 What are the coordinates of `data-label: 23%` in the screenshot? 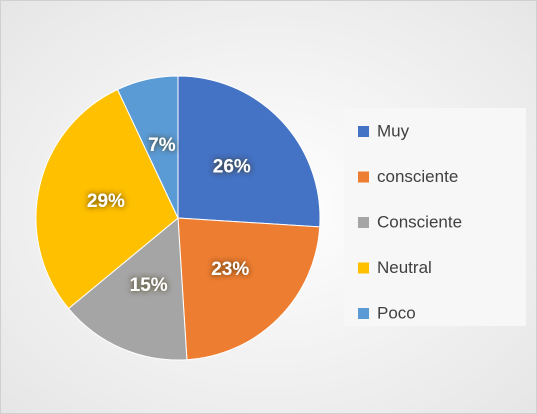 It's located at (230, 269).